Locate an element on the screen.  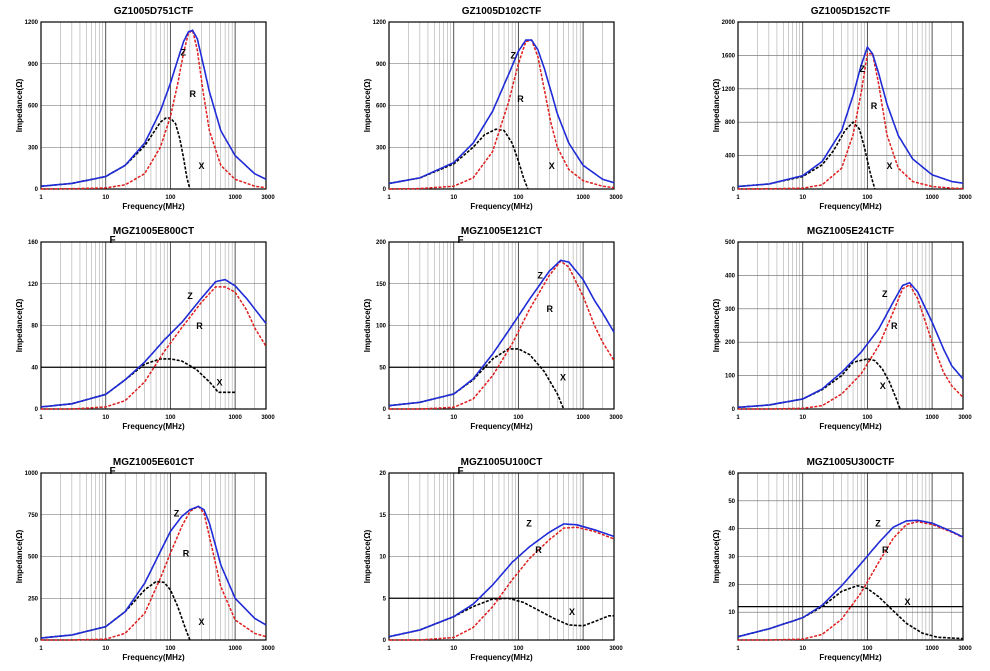
y-tick-label: 750 is located at coordinates (33, 516).